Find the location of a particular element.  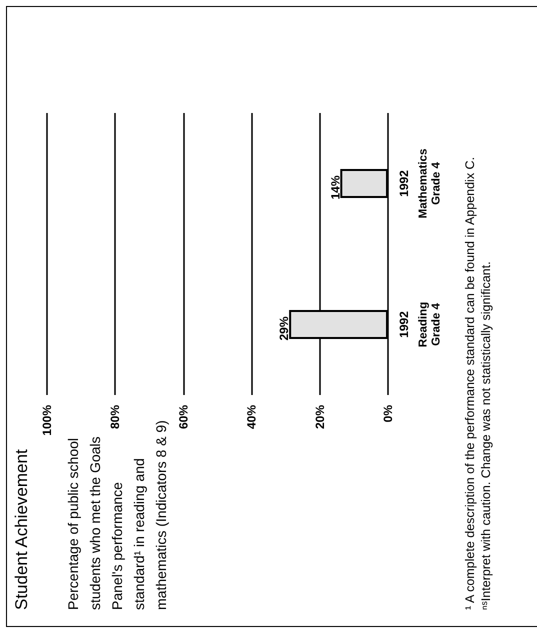

data-label: 29% is located at coordinates (284, 328).